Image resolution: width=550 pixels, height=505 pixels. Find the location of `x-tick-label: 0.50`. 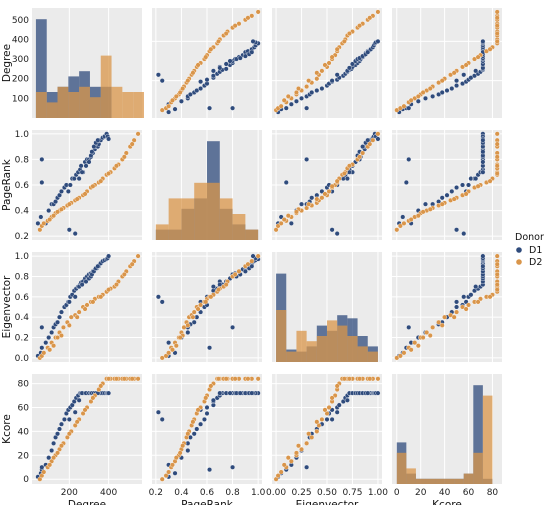

x-tick-label: 0.50 is located at coordinates (327, 493).